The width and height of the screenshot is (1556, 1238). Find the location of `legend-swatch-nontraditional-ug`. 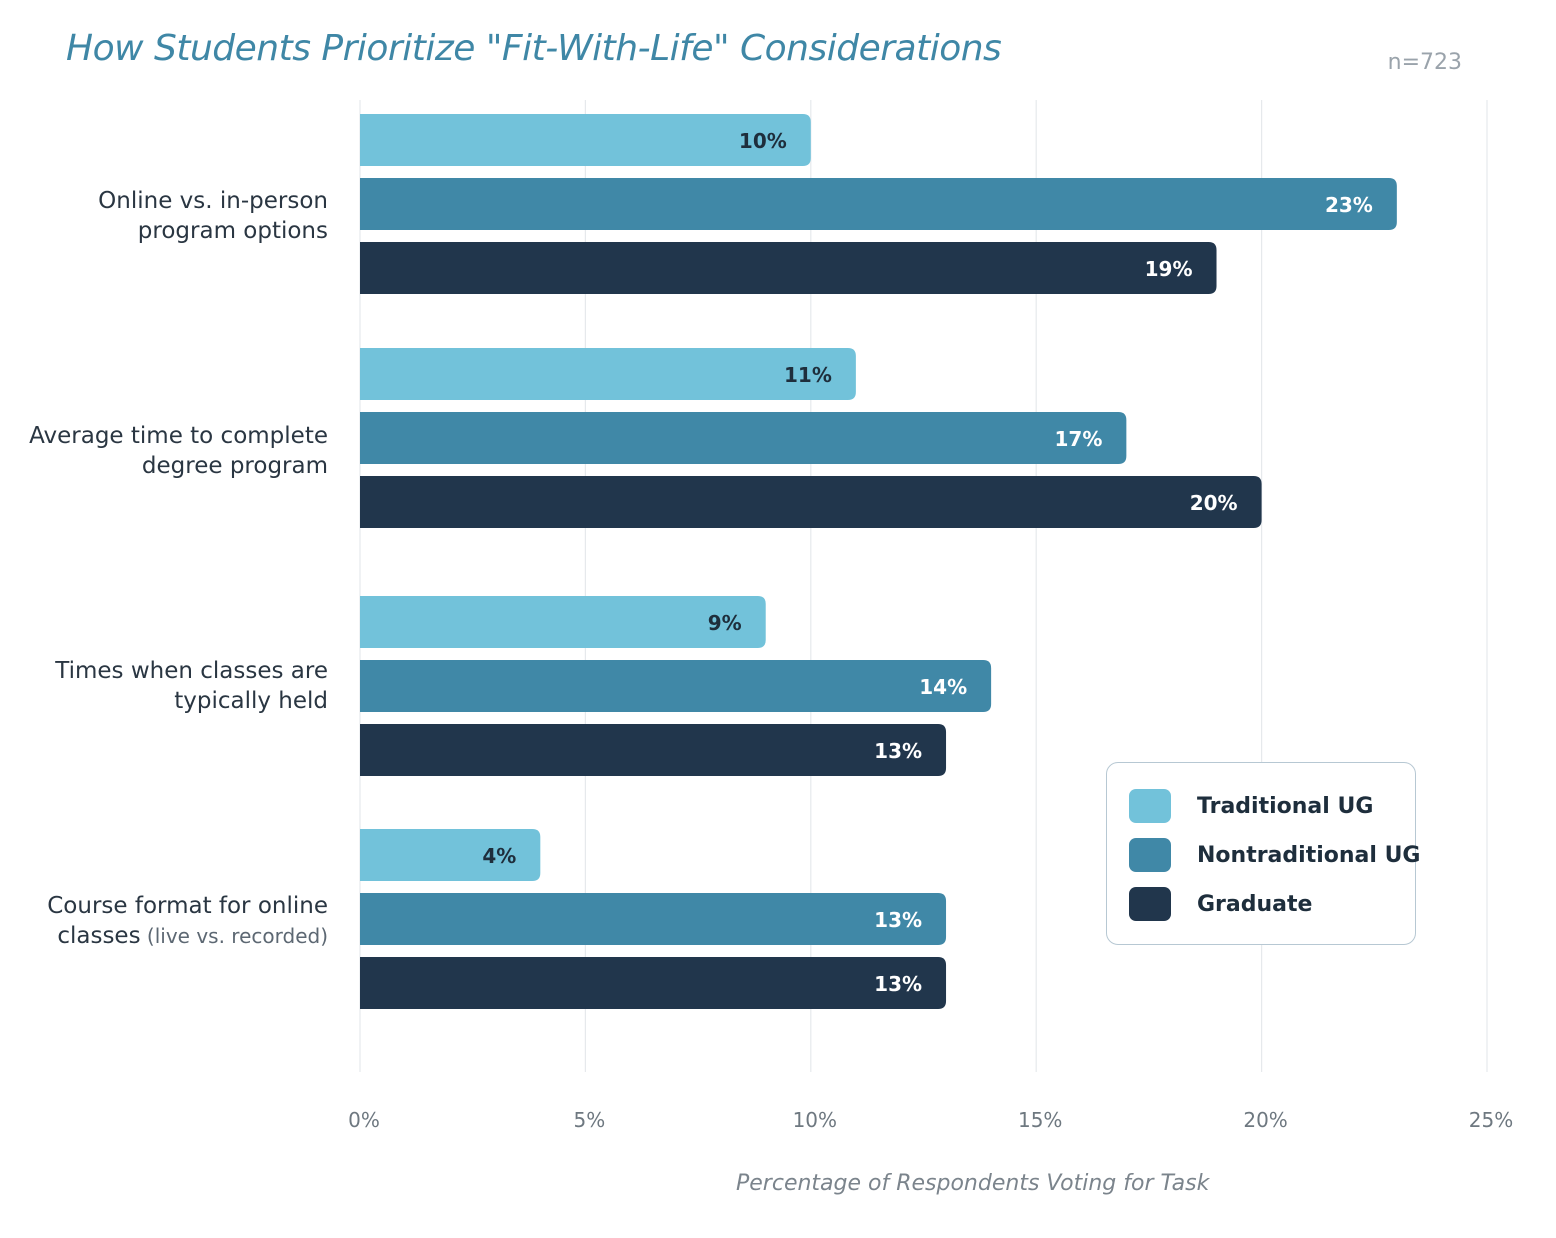

legend-swatch-nontraditional-ug is located at coordinates (1150, 855).